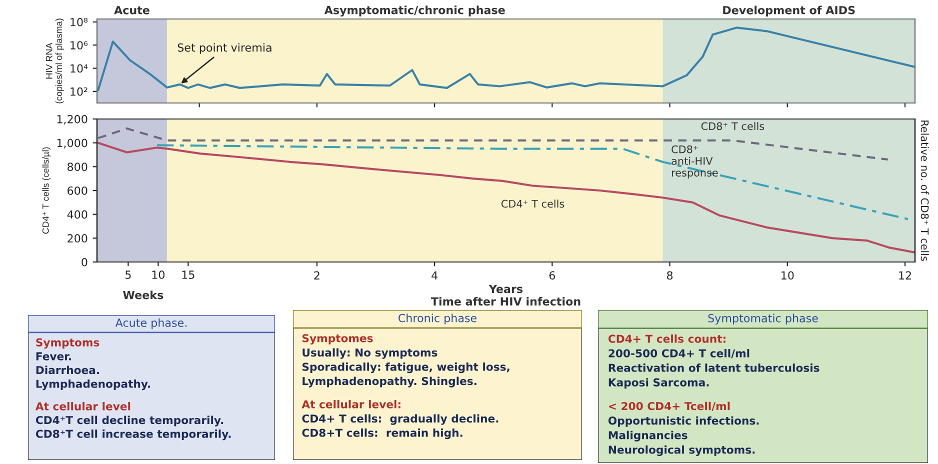 This screenshot has width=938, height=464. What do you see at coordinates (128, 274) in the screenshot?
I see `x2-tick-label: 5` at bounding box center [128, 274].